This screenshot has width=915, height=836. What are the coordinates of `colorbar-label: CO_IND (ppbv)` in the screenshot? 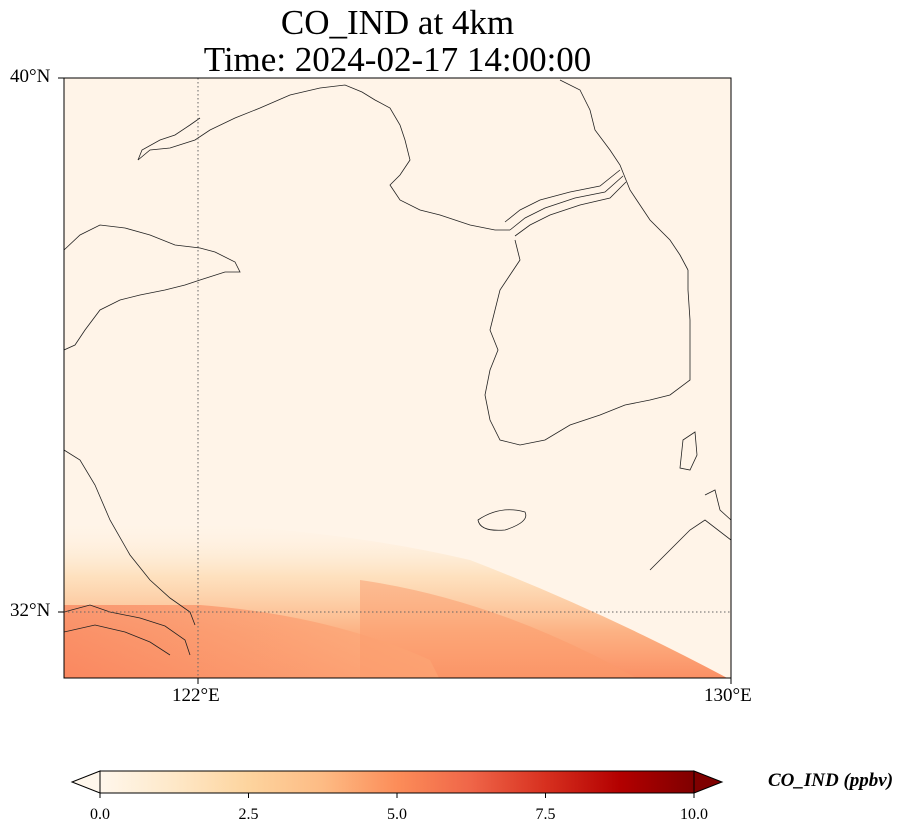 It's located at (831, 780).